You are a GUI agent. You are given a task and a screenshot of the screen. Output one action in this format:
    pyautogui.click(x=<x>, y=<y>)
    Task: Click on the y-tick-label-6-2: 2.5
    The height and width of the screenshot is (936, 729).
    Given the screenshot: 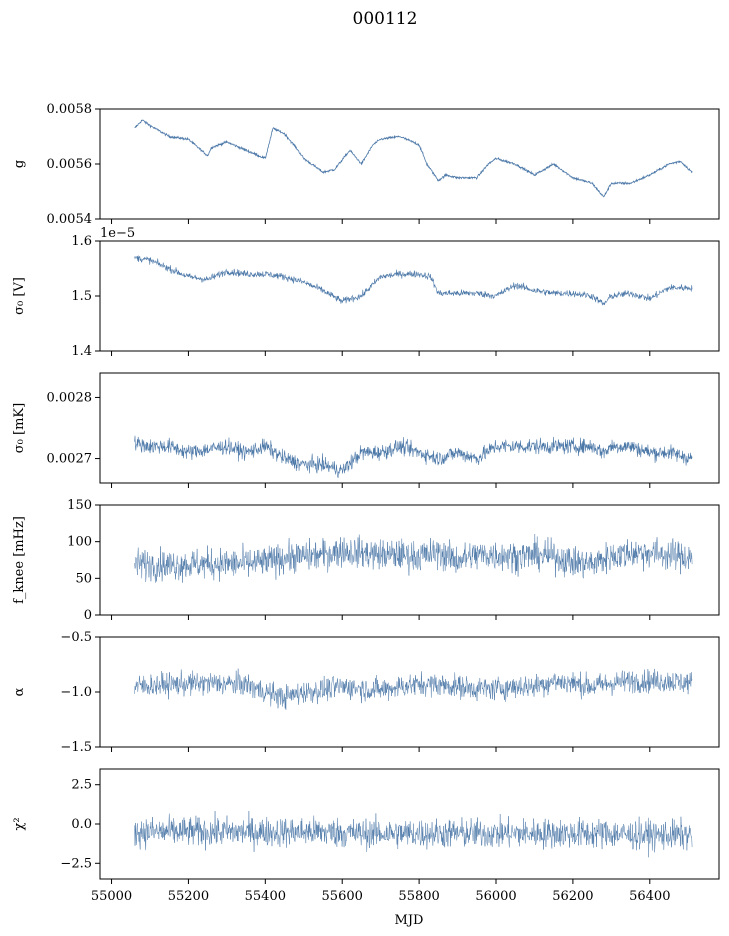 What is the action you would take?
    pyautogui.click(x=81, y=785)
    